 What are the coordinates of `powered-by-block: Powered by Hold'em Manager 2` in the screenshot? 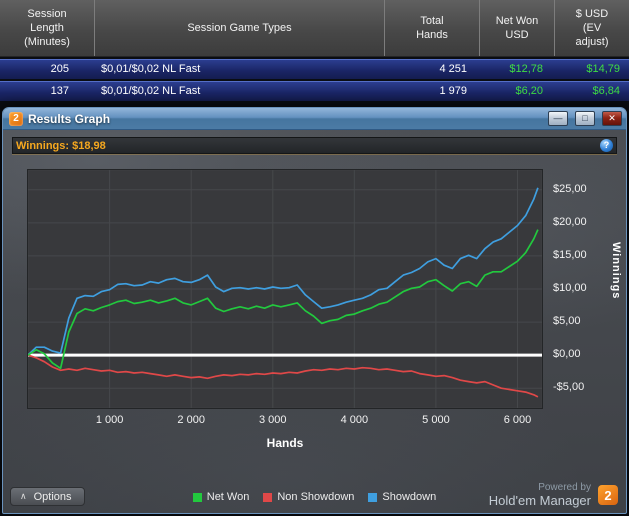 It's located at (553, 495).